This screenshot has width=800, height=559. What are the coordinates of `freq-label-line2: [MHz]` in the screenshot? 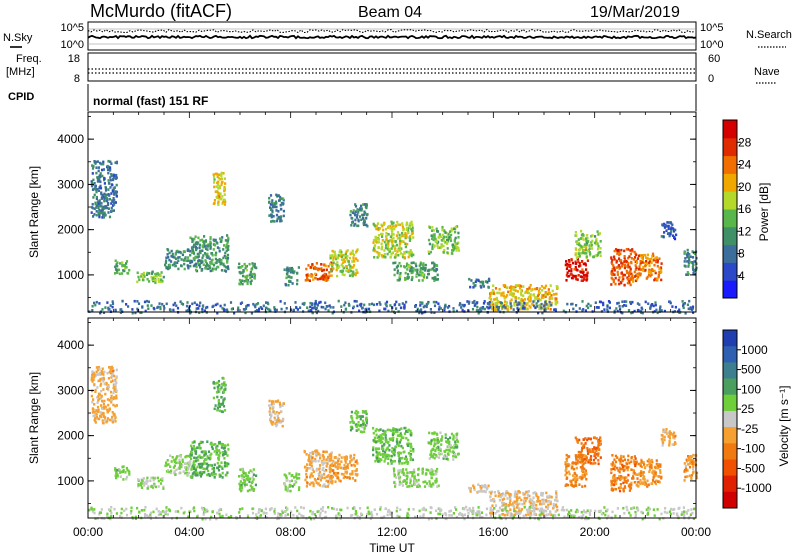 It's located at (20, 72).